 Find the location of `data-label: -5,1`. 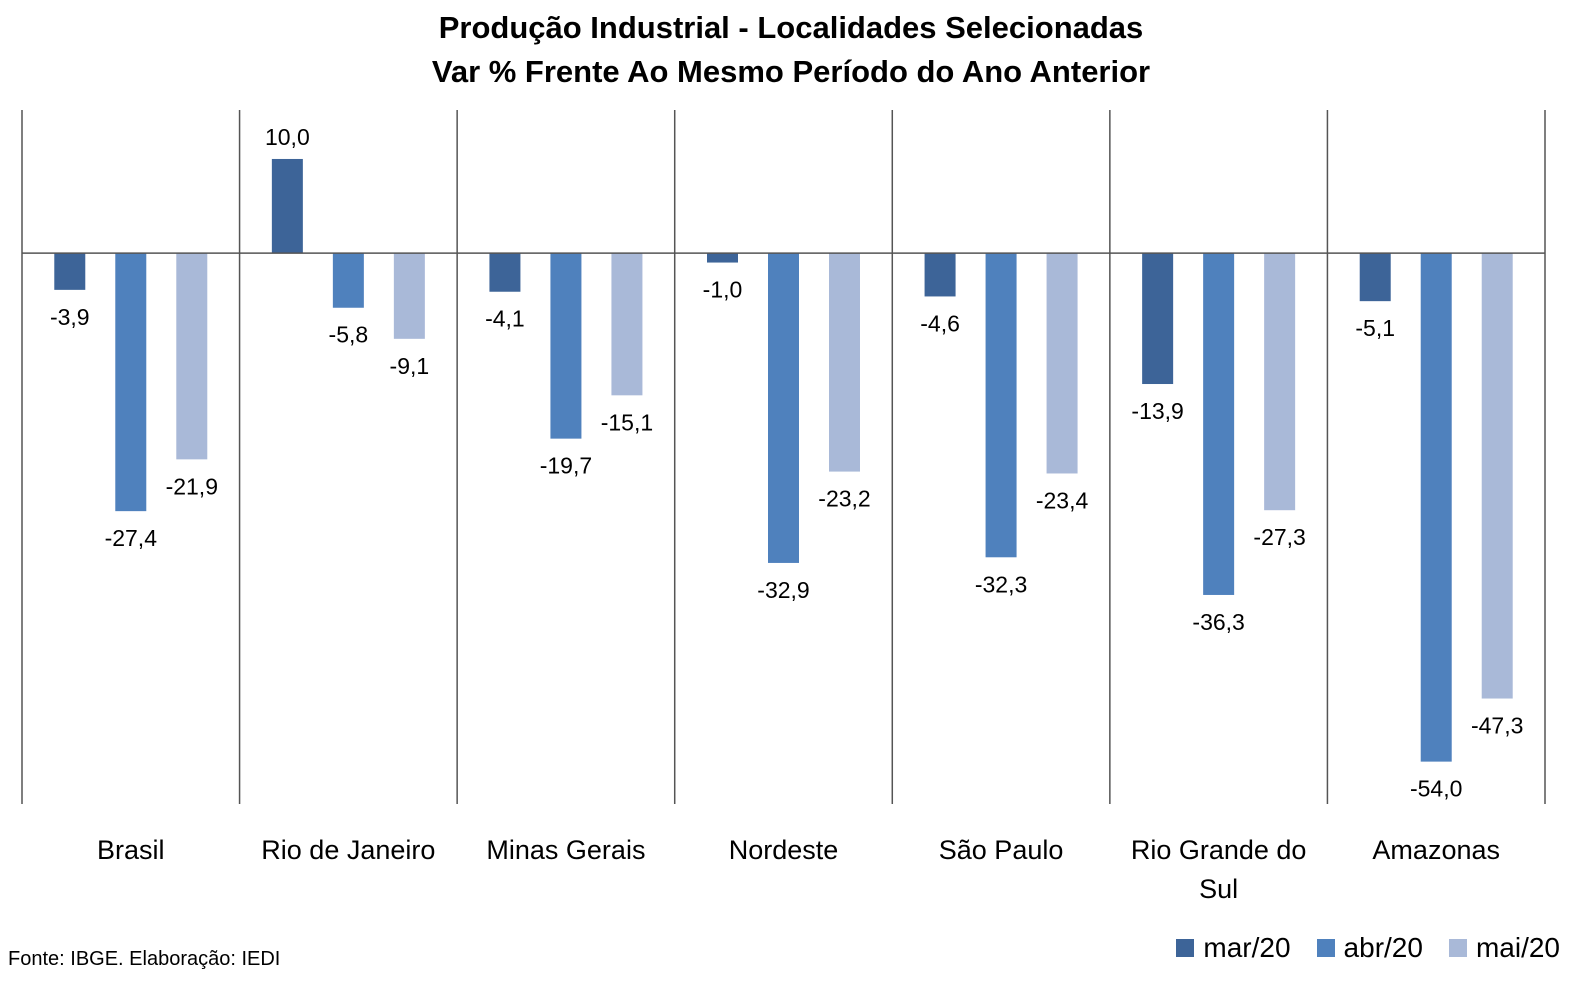

data-label: -5,1 is located at coordinates (1375, 328).